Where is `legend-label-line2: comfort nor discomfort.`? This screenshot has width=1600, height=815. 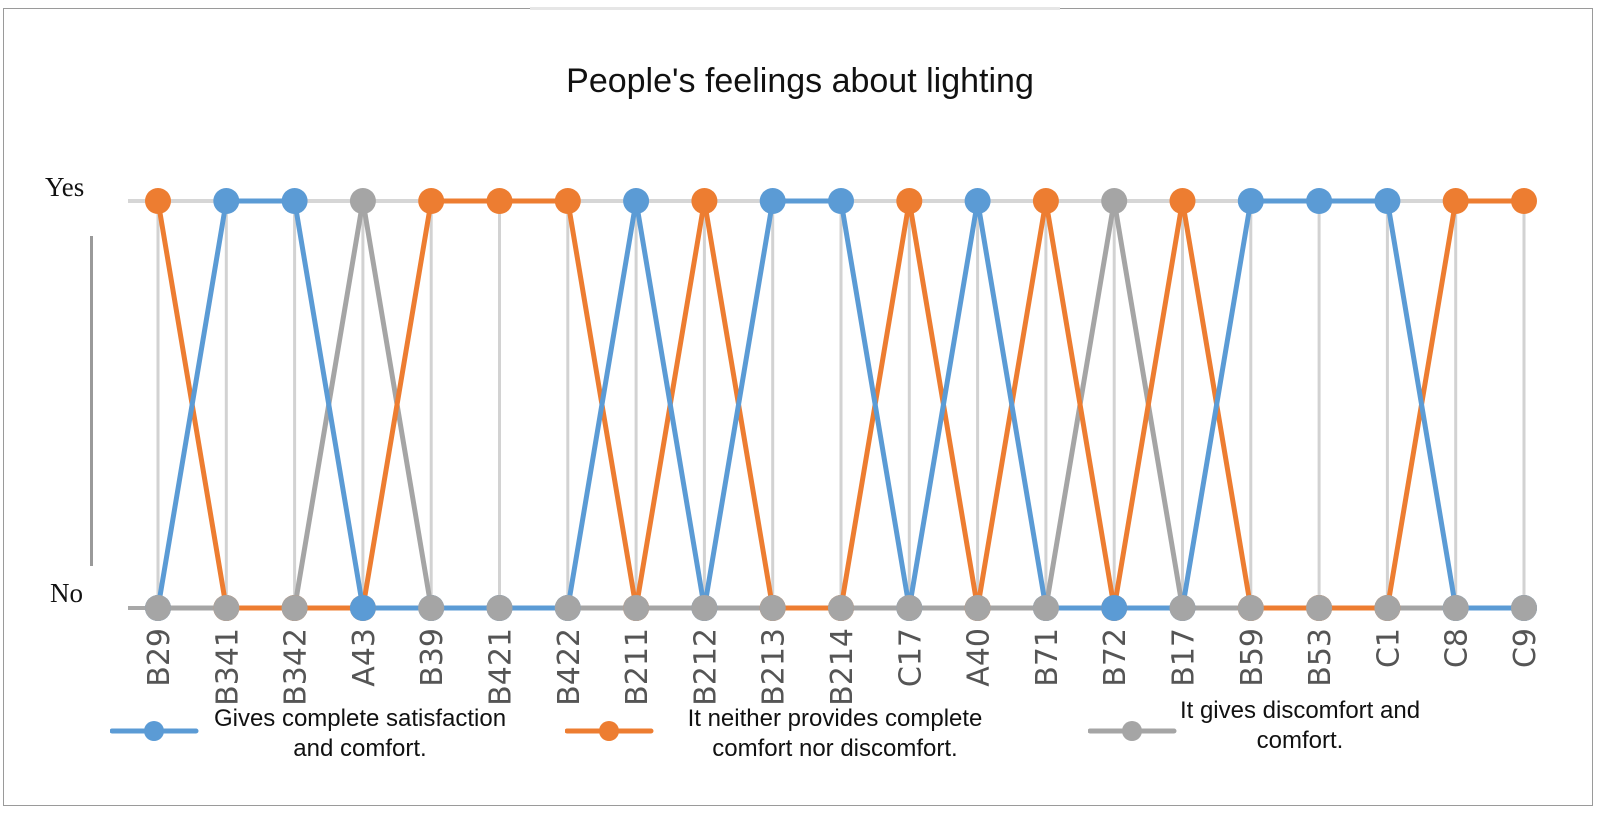 legend-label-line2: comfort nor discomfort. is located at coordinates (835, 748).